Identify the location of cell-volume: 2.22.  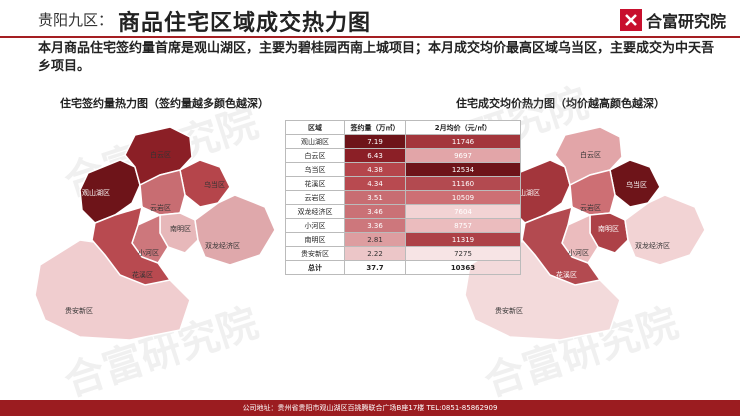
(375, 253).